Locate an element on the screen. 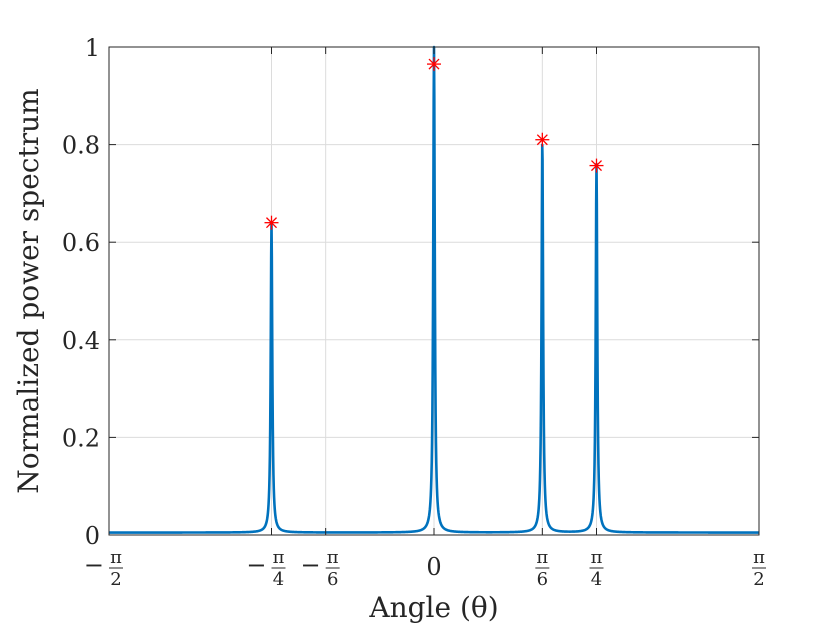  x-tick-label: π4 is located at coordinates (596, 568).